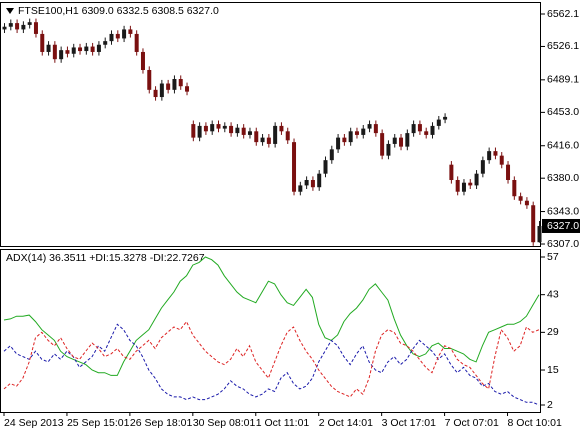  What do you see at coordinates (553, 294) in the screenshot?
I see `y-tick-label: 43` at bounding box center [553, 294].